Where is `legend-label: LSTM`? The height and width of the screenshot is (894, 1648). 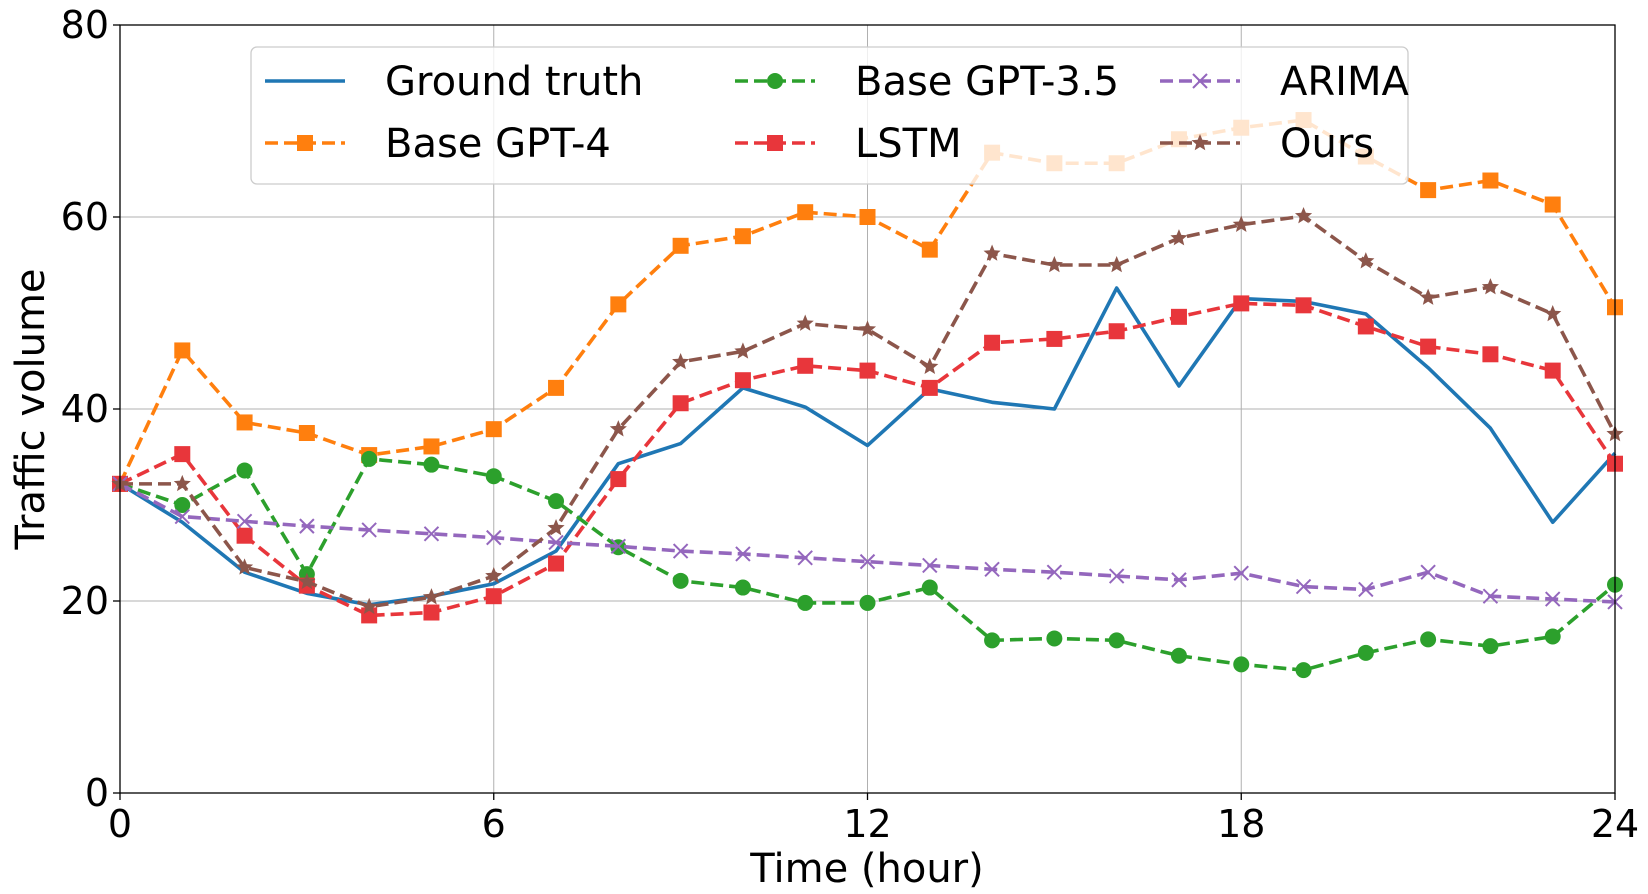 legend-label: LSTM is located at coordinates (908, 144).